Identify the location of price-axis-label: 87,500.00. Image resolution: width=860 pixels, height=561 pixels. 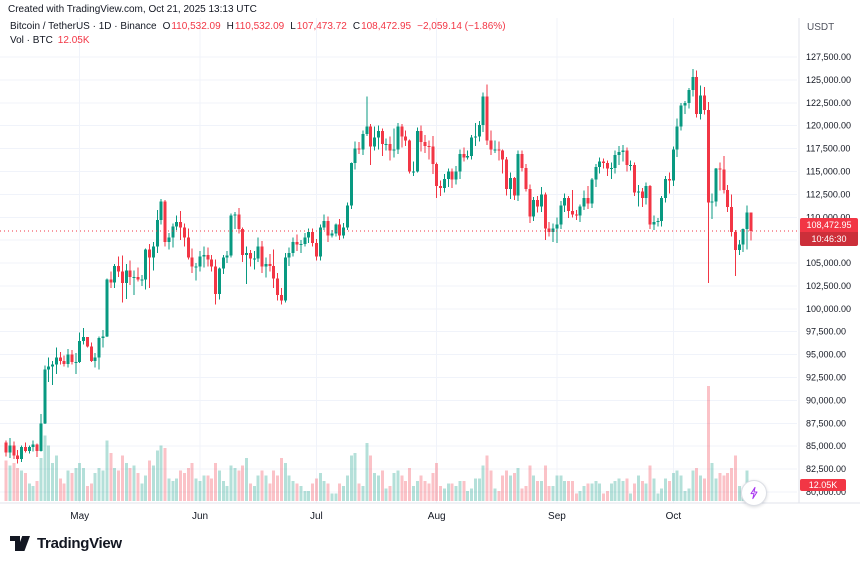
(826, 423).